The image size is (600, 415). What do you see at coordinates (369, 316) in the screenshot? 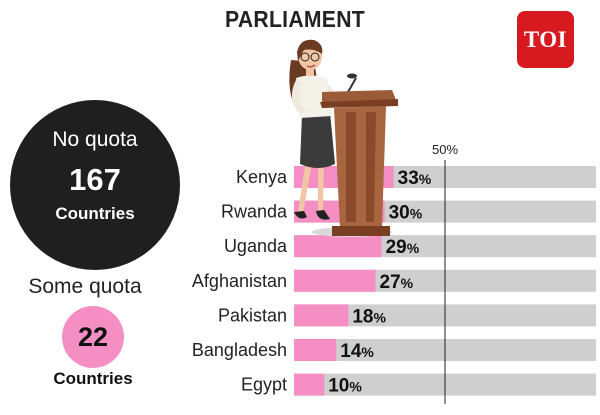
I see `value-label: 18%` at bounding box center [369, 316].